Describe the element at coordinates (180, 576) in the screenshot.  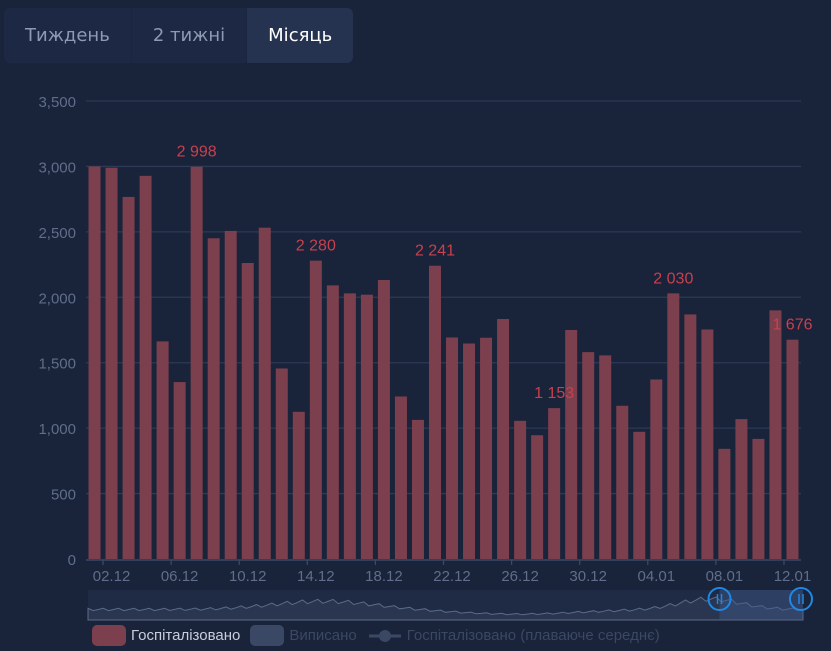
I see `x-tick-label: 06.12` at that location.